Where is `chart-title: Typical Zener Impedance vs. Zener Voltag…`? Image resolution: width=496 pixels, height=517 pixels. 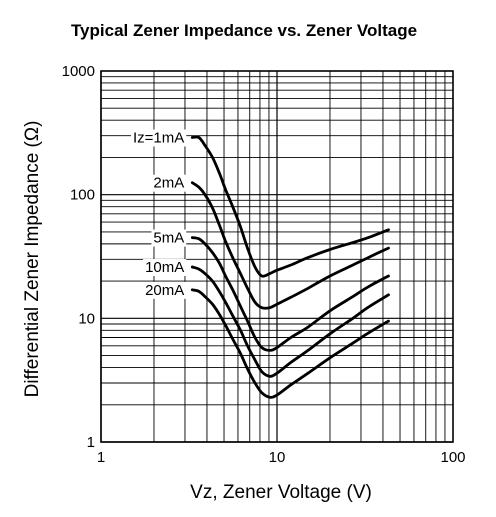 chart-title: Typical Zener Impedance vs. Zener Voltag… is located at coordinates (244, 30).